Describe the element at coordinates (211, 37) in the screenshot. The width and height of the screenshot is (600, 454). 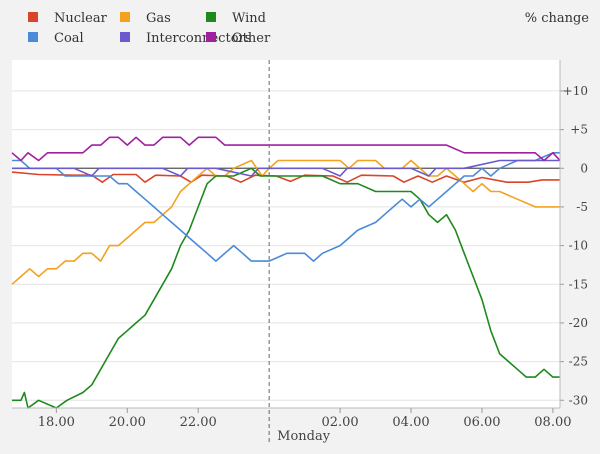
I see `legend-swatch-other` at that location.